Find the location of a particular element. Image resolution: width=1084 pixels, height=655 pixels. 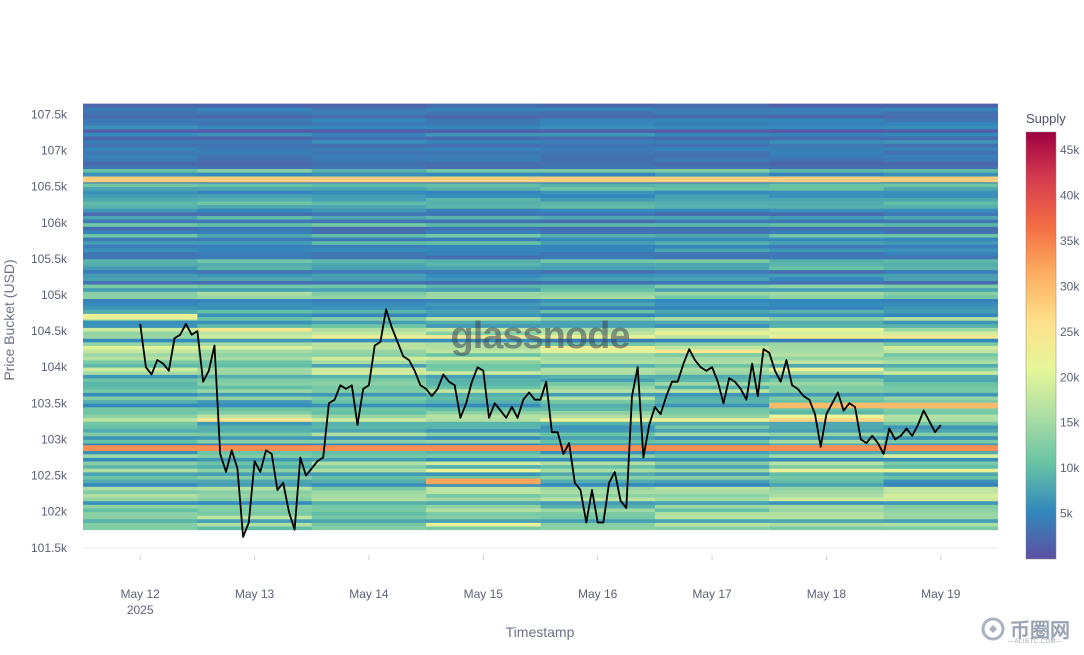

x-axis-title: Timestamp is located at coordinates (540, 632).